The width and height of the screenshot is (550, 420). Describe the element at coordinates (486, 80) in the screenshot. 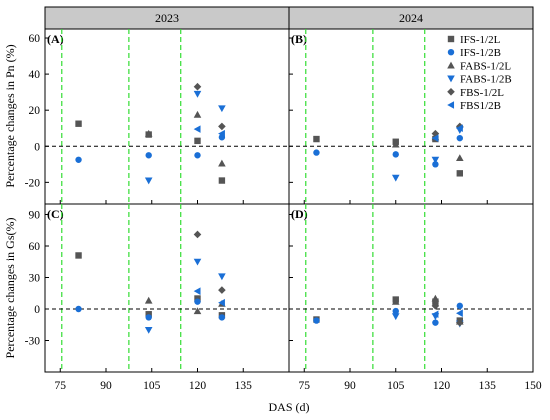

I see `legend-label-3: FABS-1/2B` at that location.